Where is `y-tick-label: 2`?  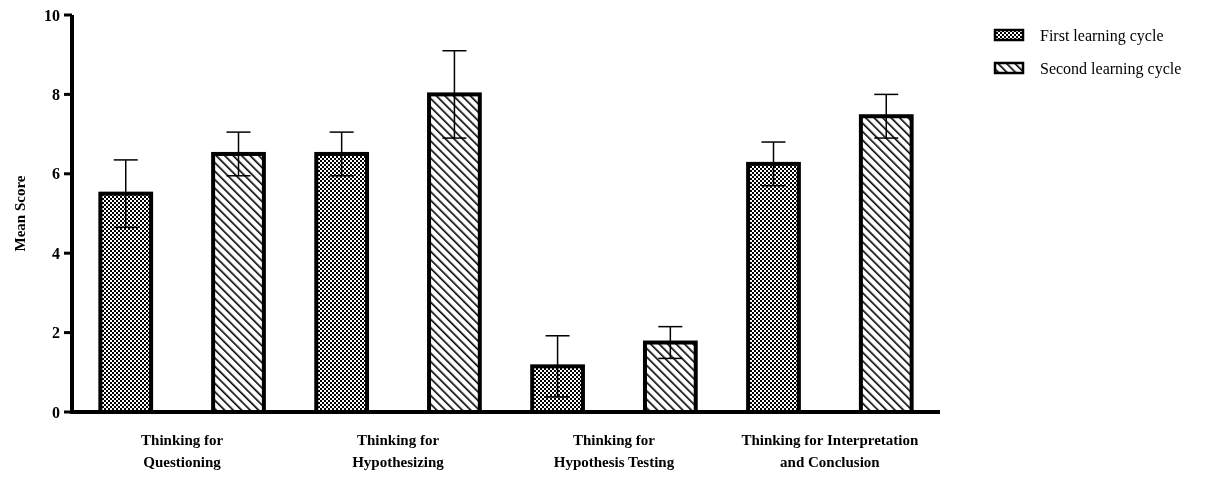 y-tick-label: 2 is located at coordinates (56, 333).